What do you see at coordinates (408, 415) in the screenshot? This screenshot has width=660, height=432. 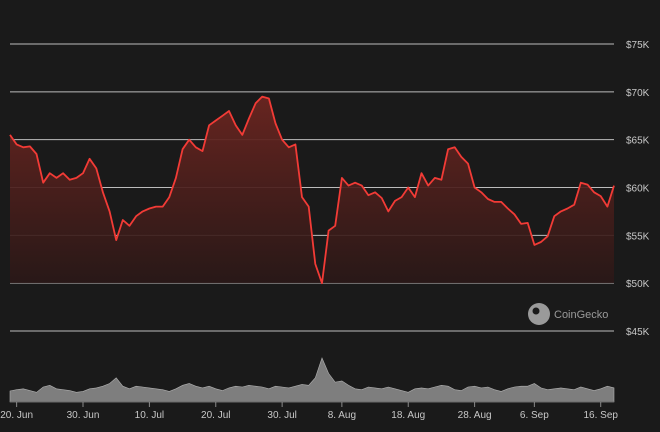 I see `x-tick-label: 18. Aug` at bounding box center [408, 415].